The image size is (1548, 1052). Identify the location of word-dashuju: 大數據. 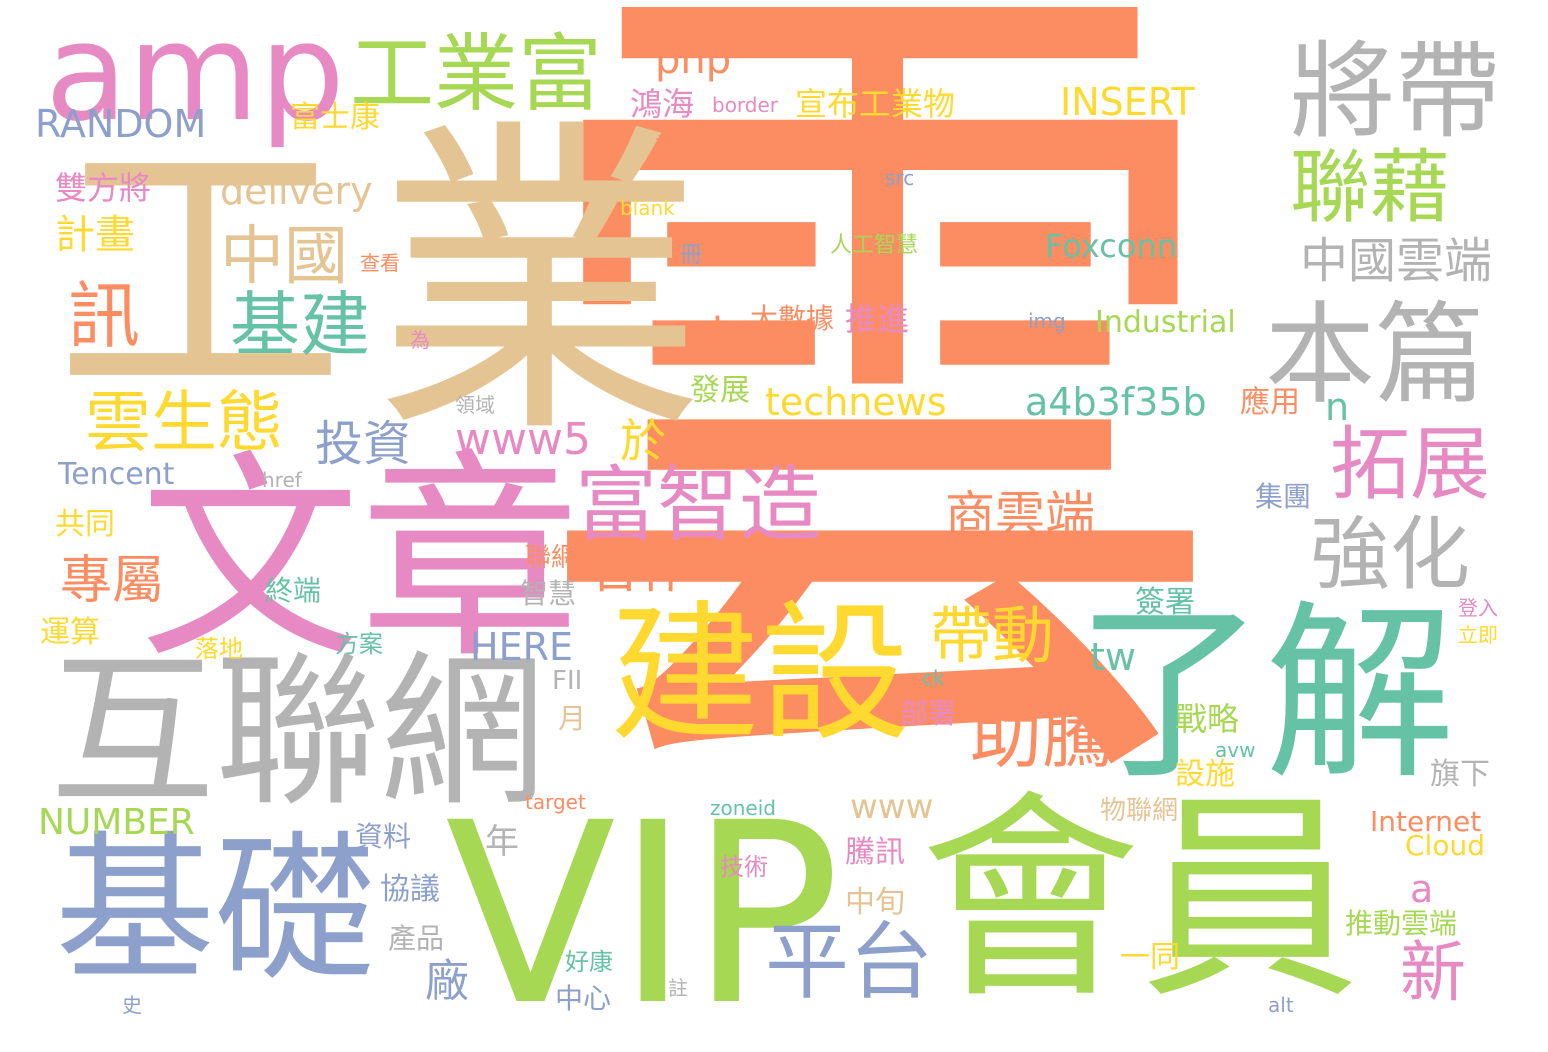
(792, 318).